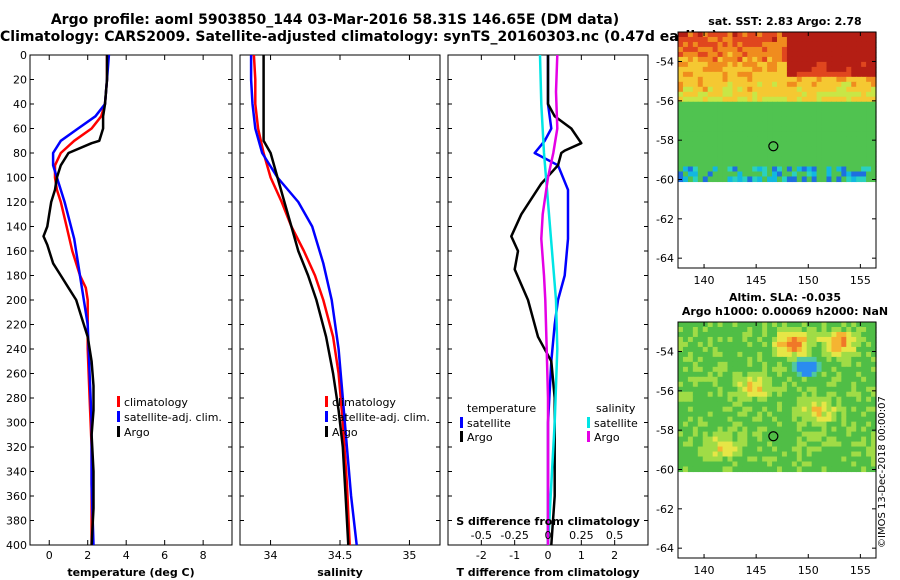 This screenshot has width=900, height=580. What do you see at coordinates (665, 62) in the screenshot?
I see `sst-map-ytick-label: -54` at bounding box center [665, 62].